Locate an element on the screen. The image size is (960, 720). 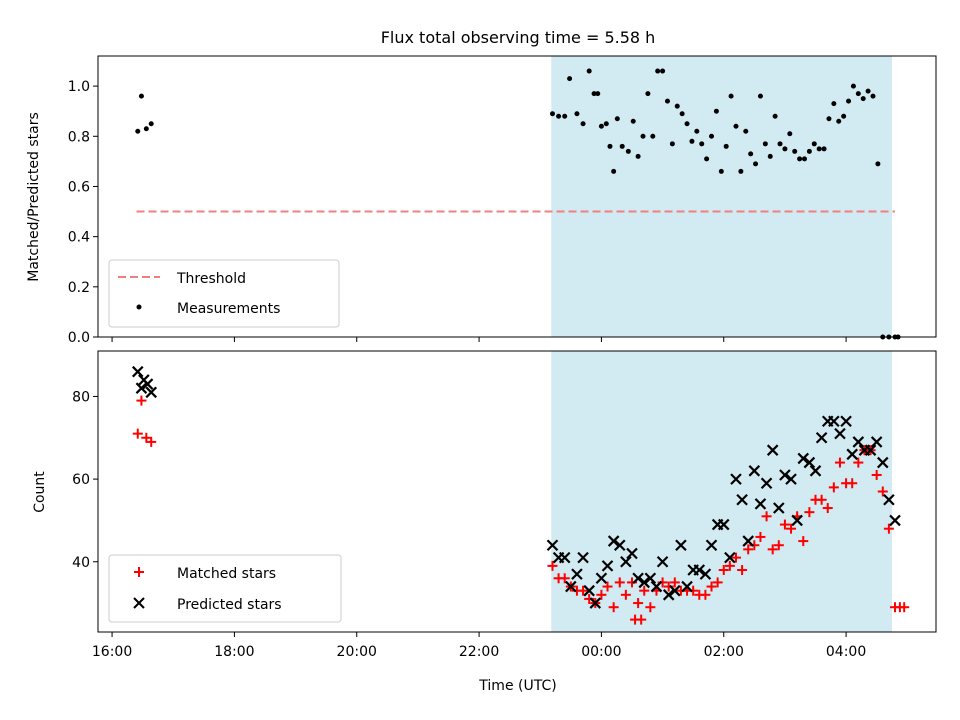
top-y-axis-label: Matched/Predicted stars is located at coordinates (34, 197).